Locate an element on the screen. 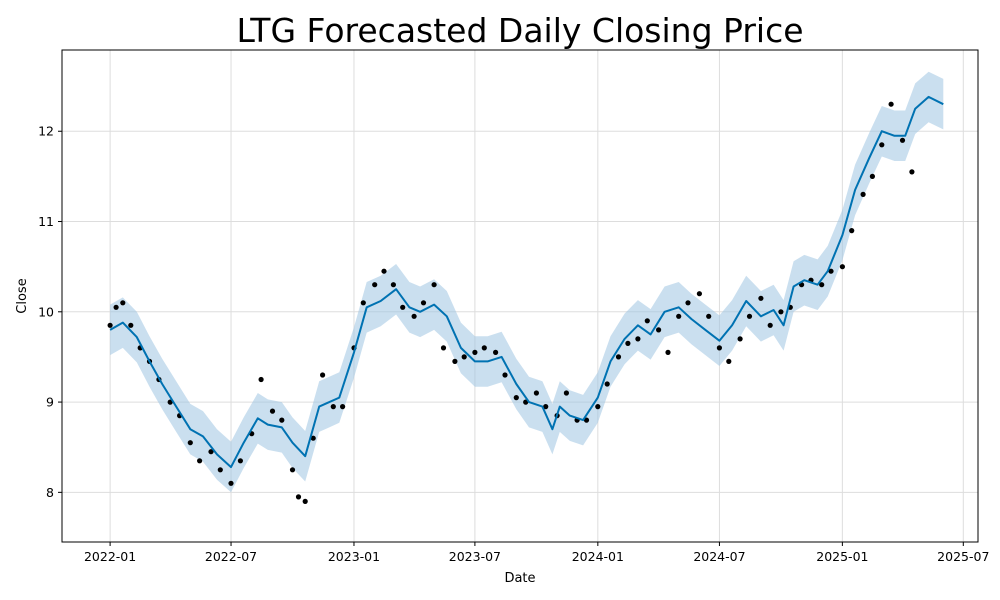  x-tick-label: 2025-07 is located at coordinates (963, 556).